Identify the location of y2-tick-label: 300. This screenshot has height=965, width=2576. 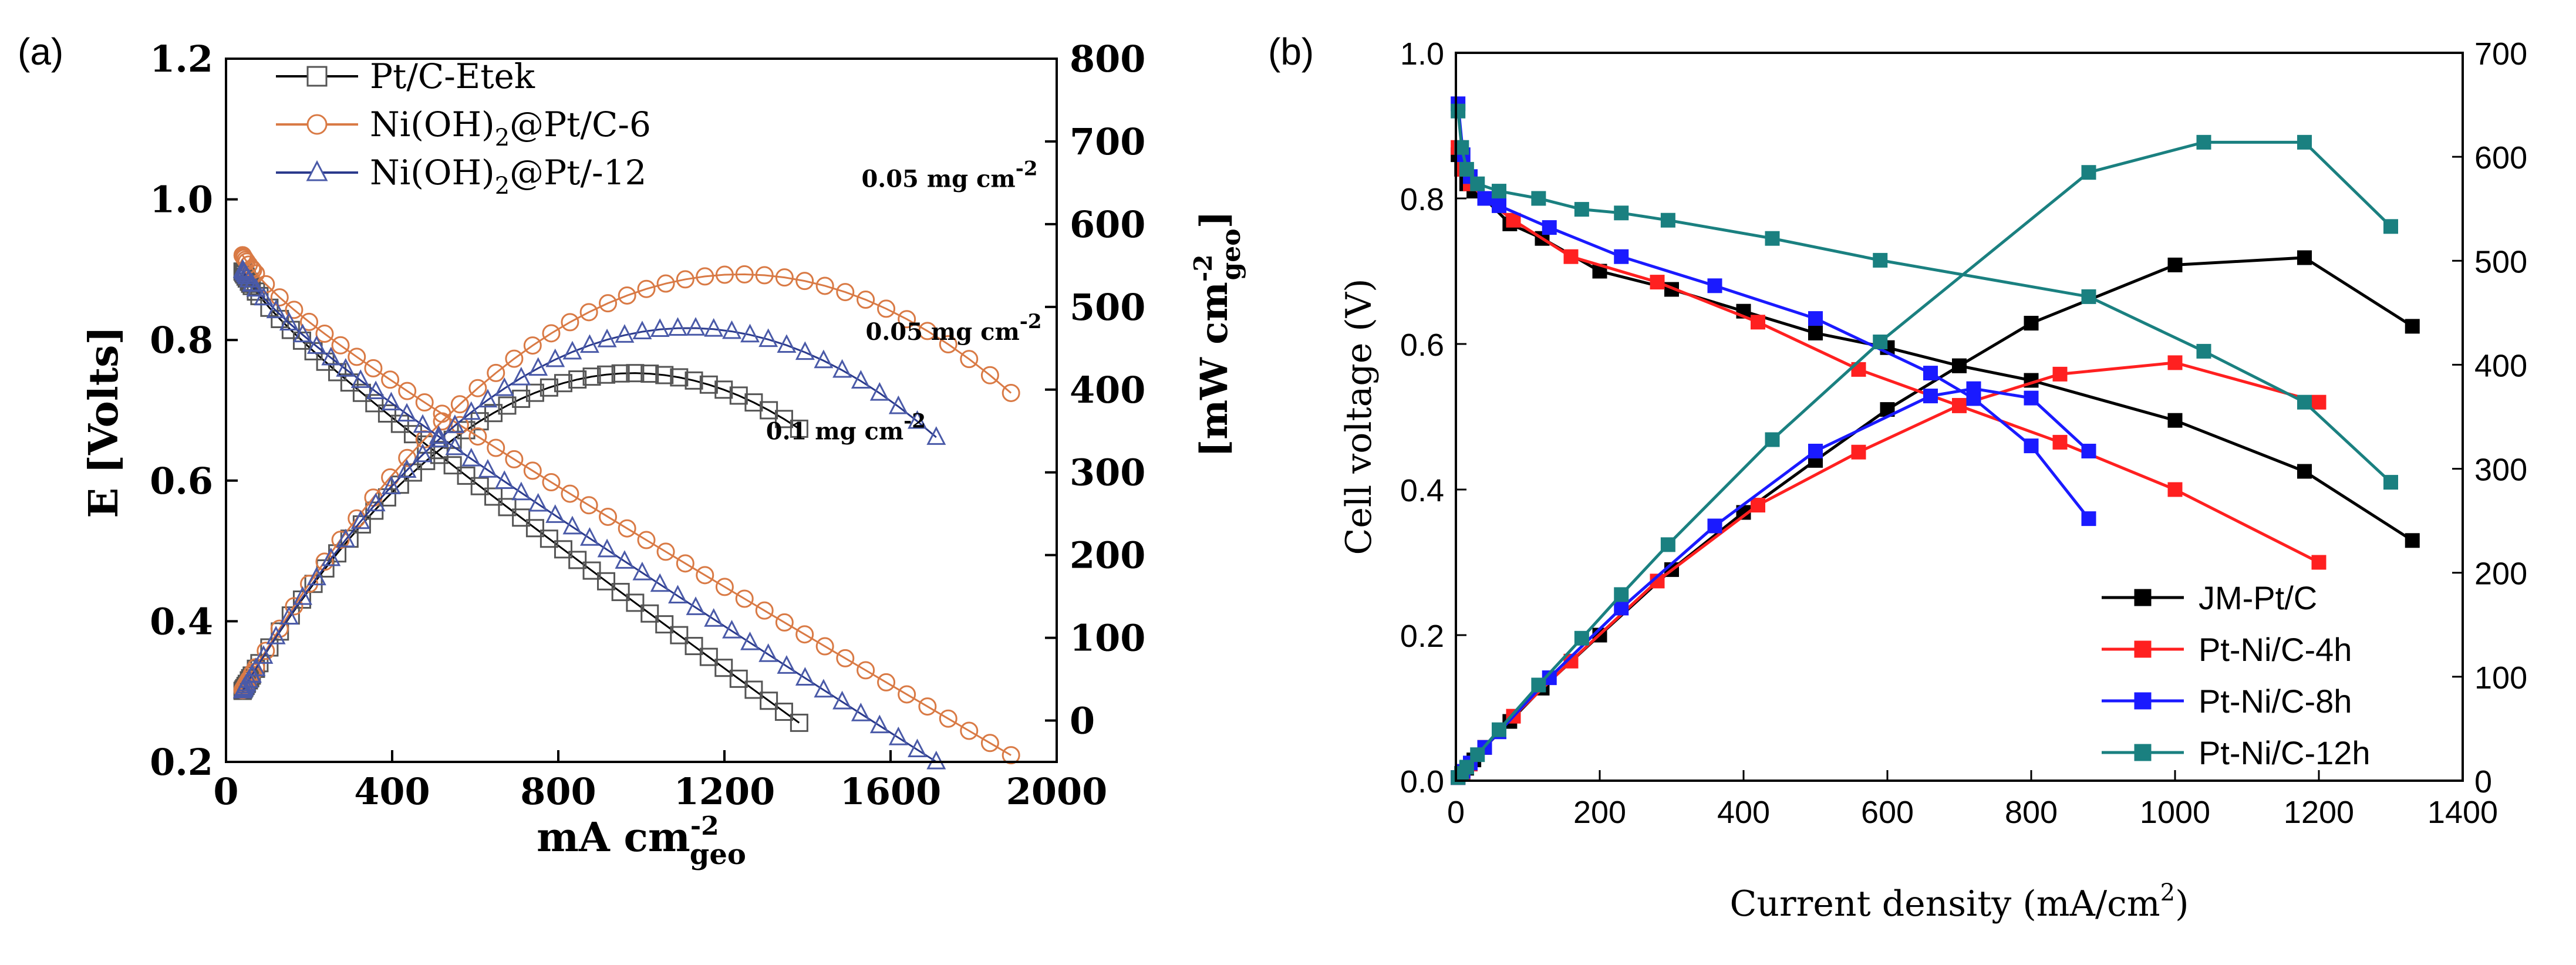
(2500, 470).